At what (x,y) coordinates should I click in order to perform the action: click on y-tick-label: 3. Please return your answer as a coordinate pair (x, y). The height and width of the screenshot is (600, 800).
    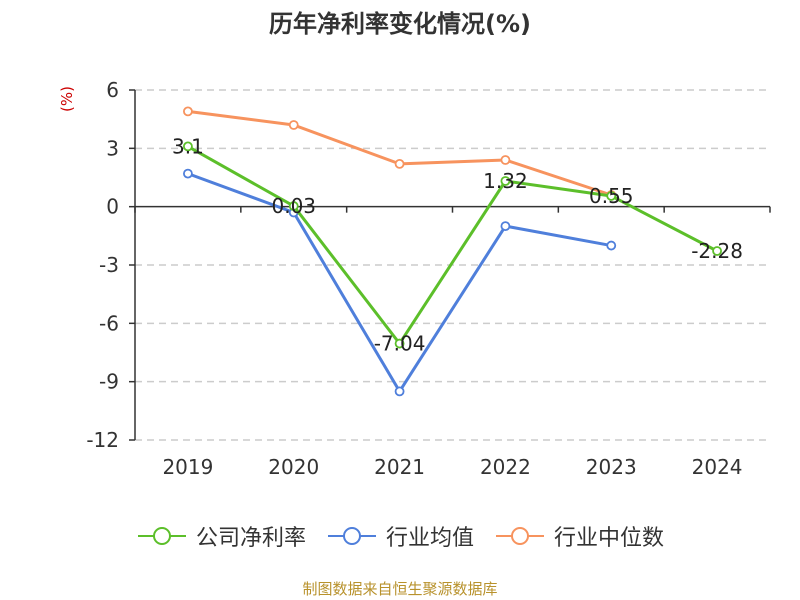
    Looking at the image, I should click on (112, 148).